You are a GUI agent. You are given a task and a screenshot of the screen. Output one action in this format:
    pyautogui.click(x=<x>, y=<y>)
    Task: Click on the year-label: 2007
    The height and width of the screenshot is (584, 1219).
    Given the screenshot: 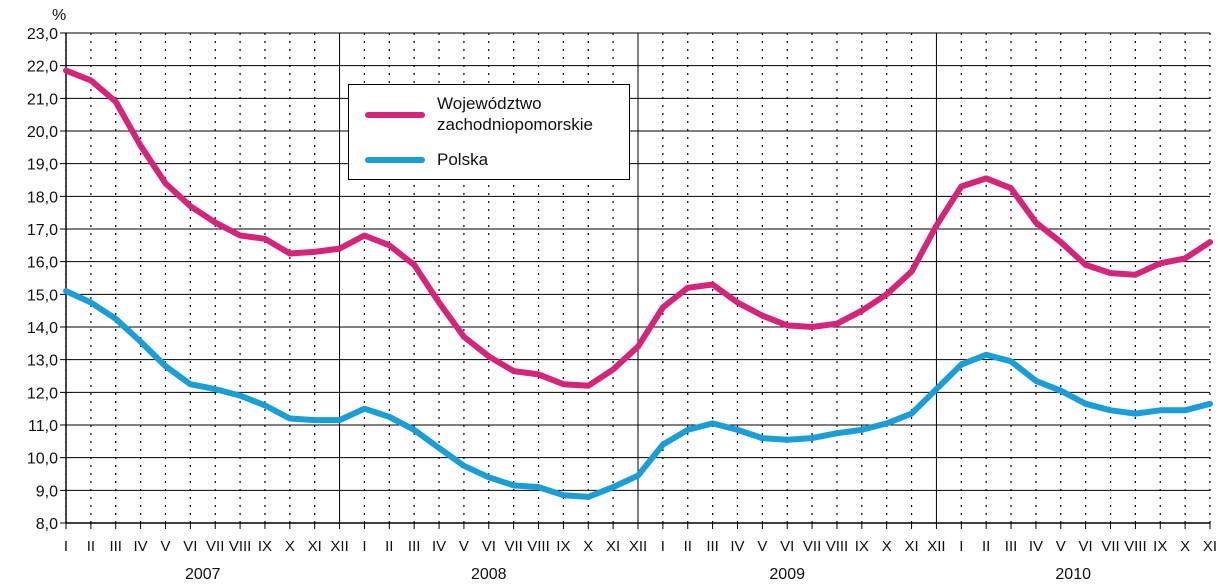 What is the action you would take?
    pyautogui.click(x=203, y=574)
    